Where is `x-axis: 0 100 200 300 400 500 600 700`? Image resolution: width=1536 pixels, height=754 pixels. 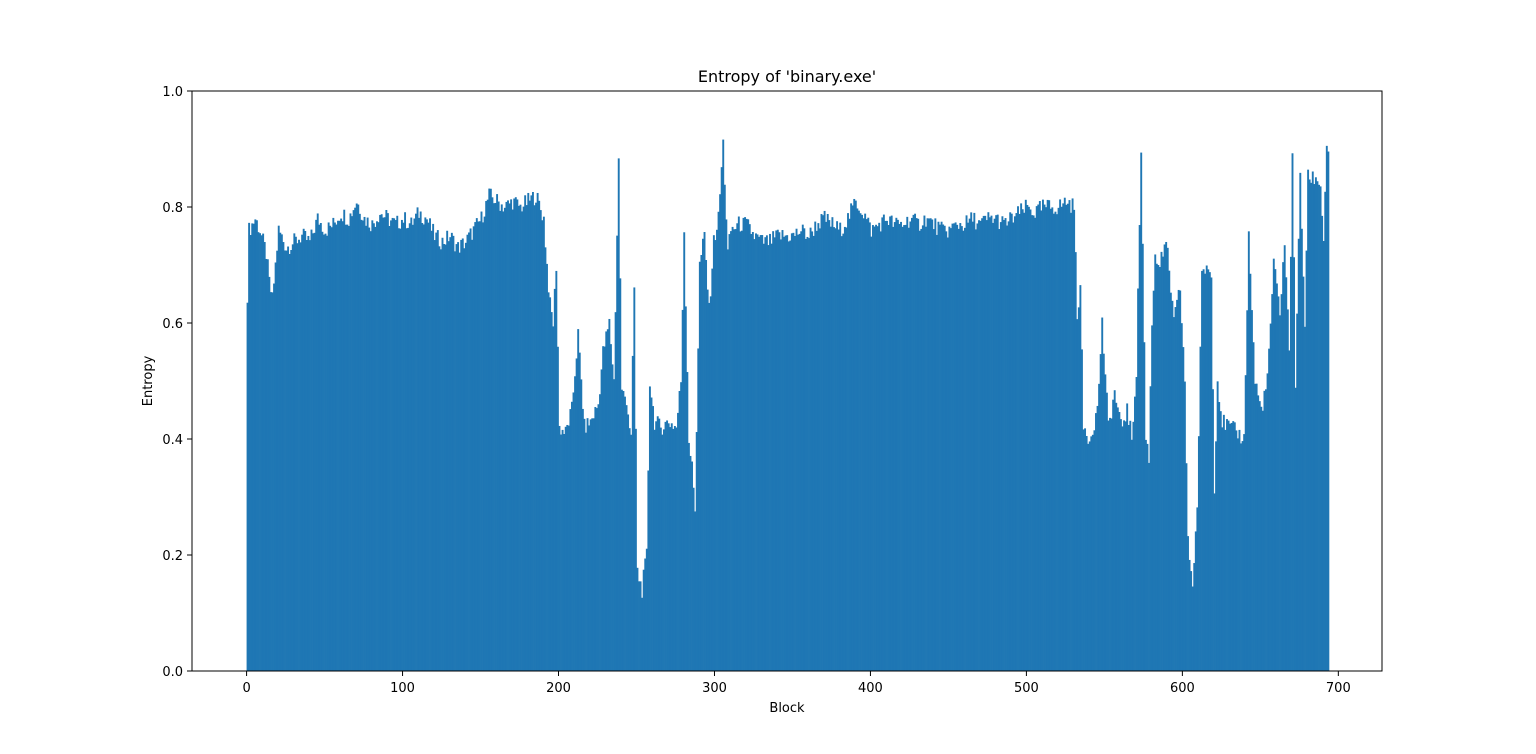 x-axis: 0 100 200 300 400 500 600 700 is located at coordinates (796, 683).